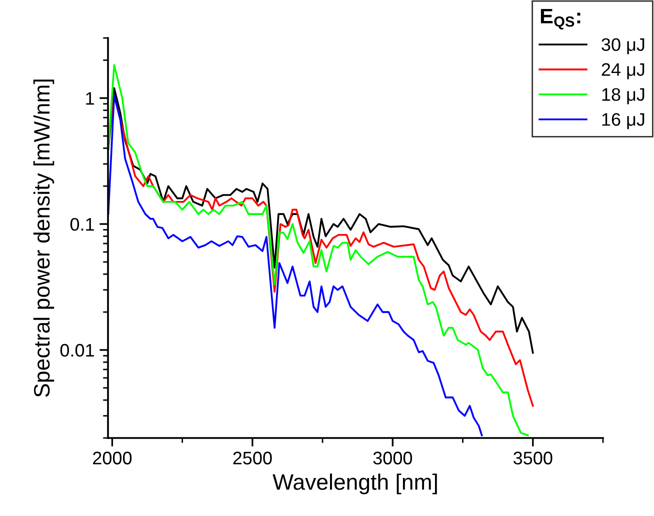  I want to click on legend-label: 18 μJ, so click(623, 96).